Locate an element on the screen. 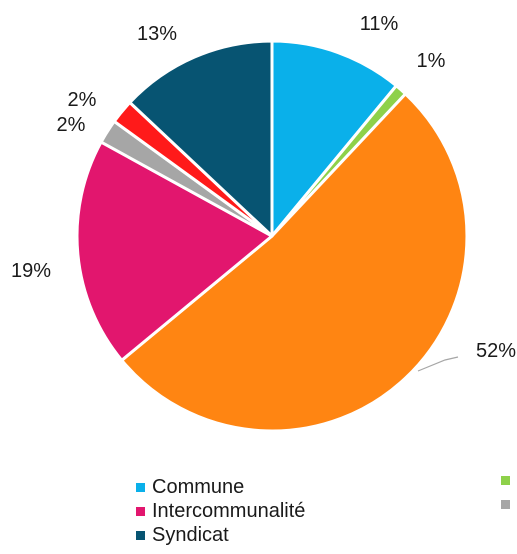 This screenshot has width=517, height=554. pie-data-label: 19% is located at coordinates (31, 271).